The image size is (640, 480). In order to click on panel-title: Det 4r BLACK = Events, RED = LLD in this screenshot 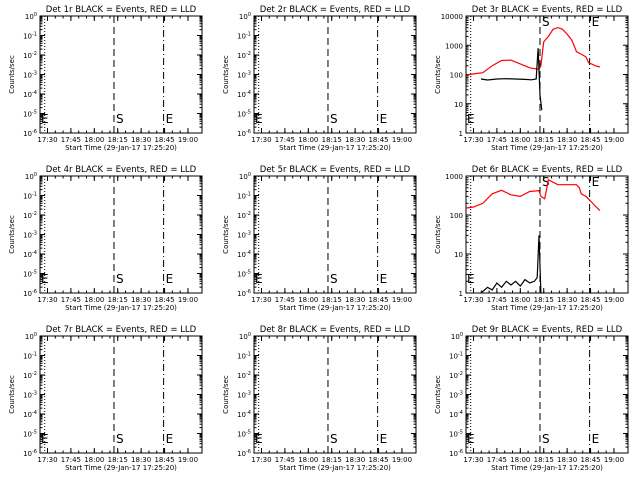, I will do `click(121, 170)`.